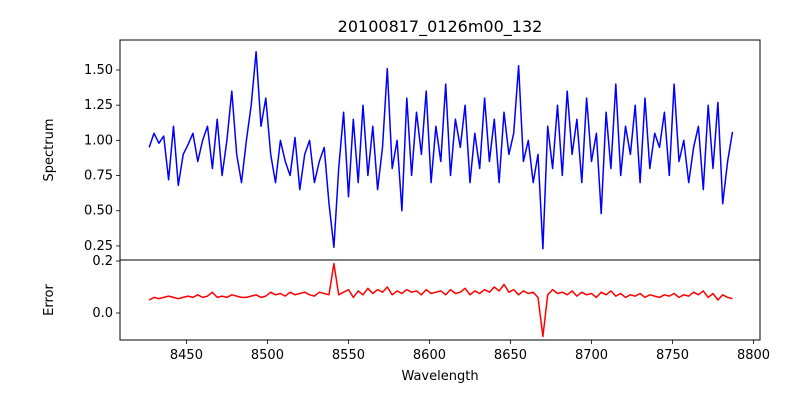  Describe the element at coordinates (98, 140) in the screenshot. I see `y-tick-label: 1.00` at that location.